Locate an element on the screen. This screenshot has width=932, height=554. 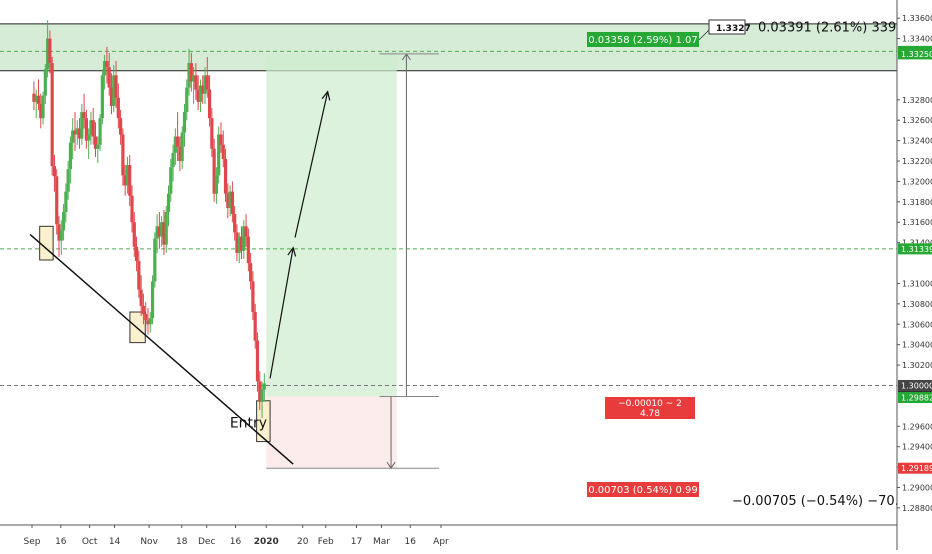
stop-zone is located at coordinates (331, 432).